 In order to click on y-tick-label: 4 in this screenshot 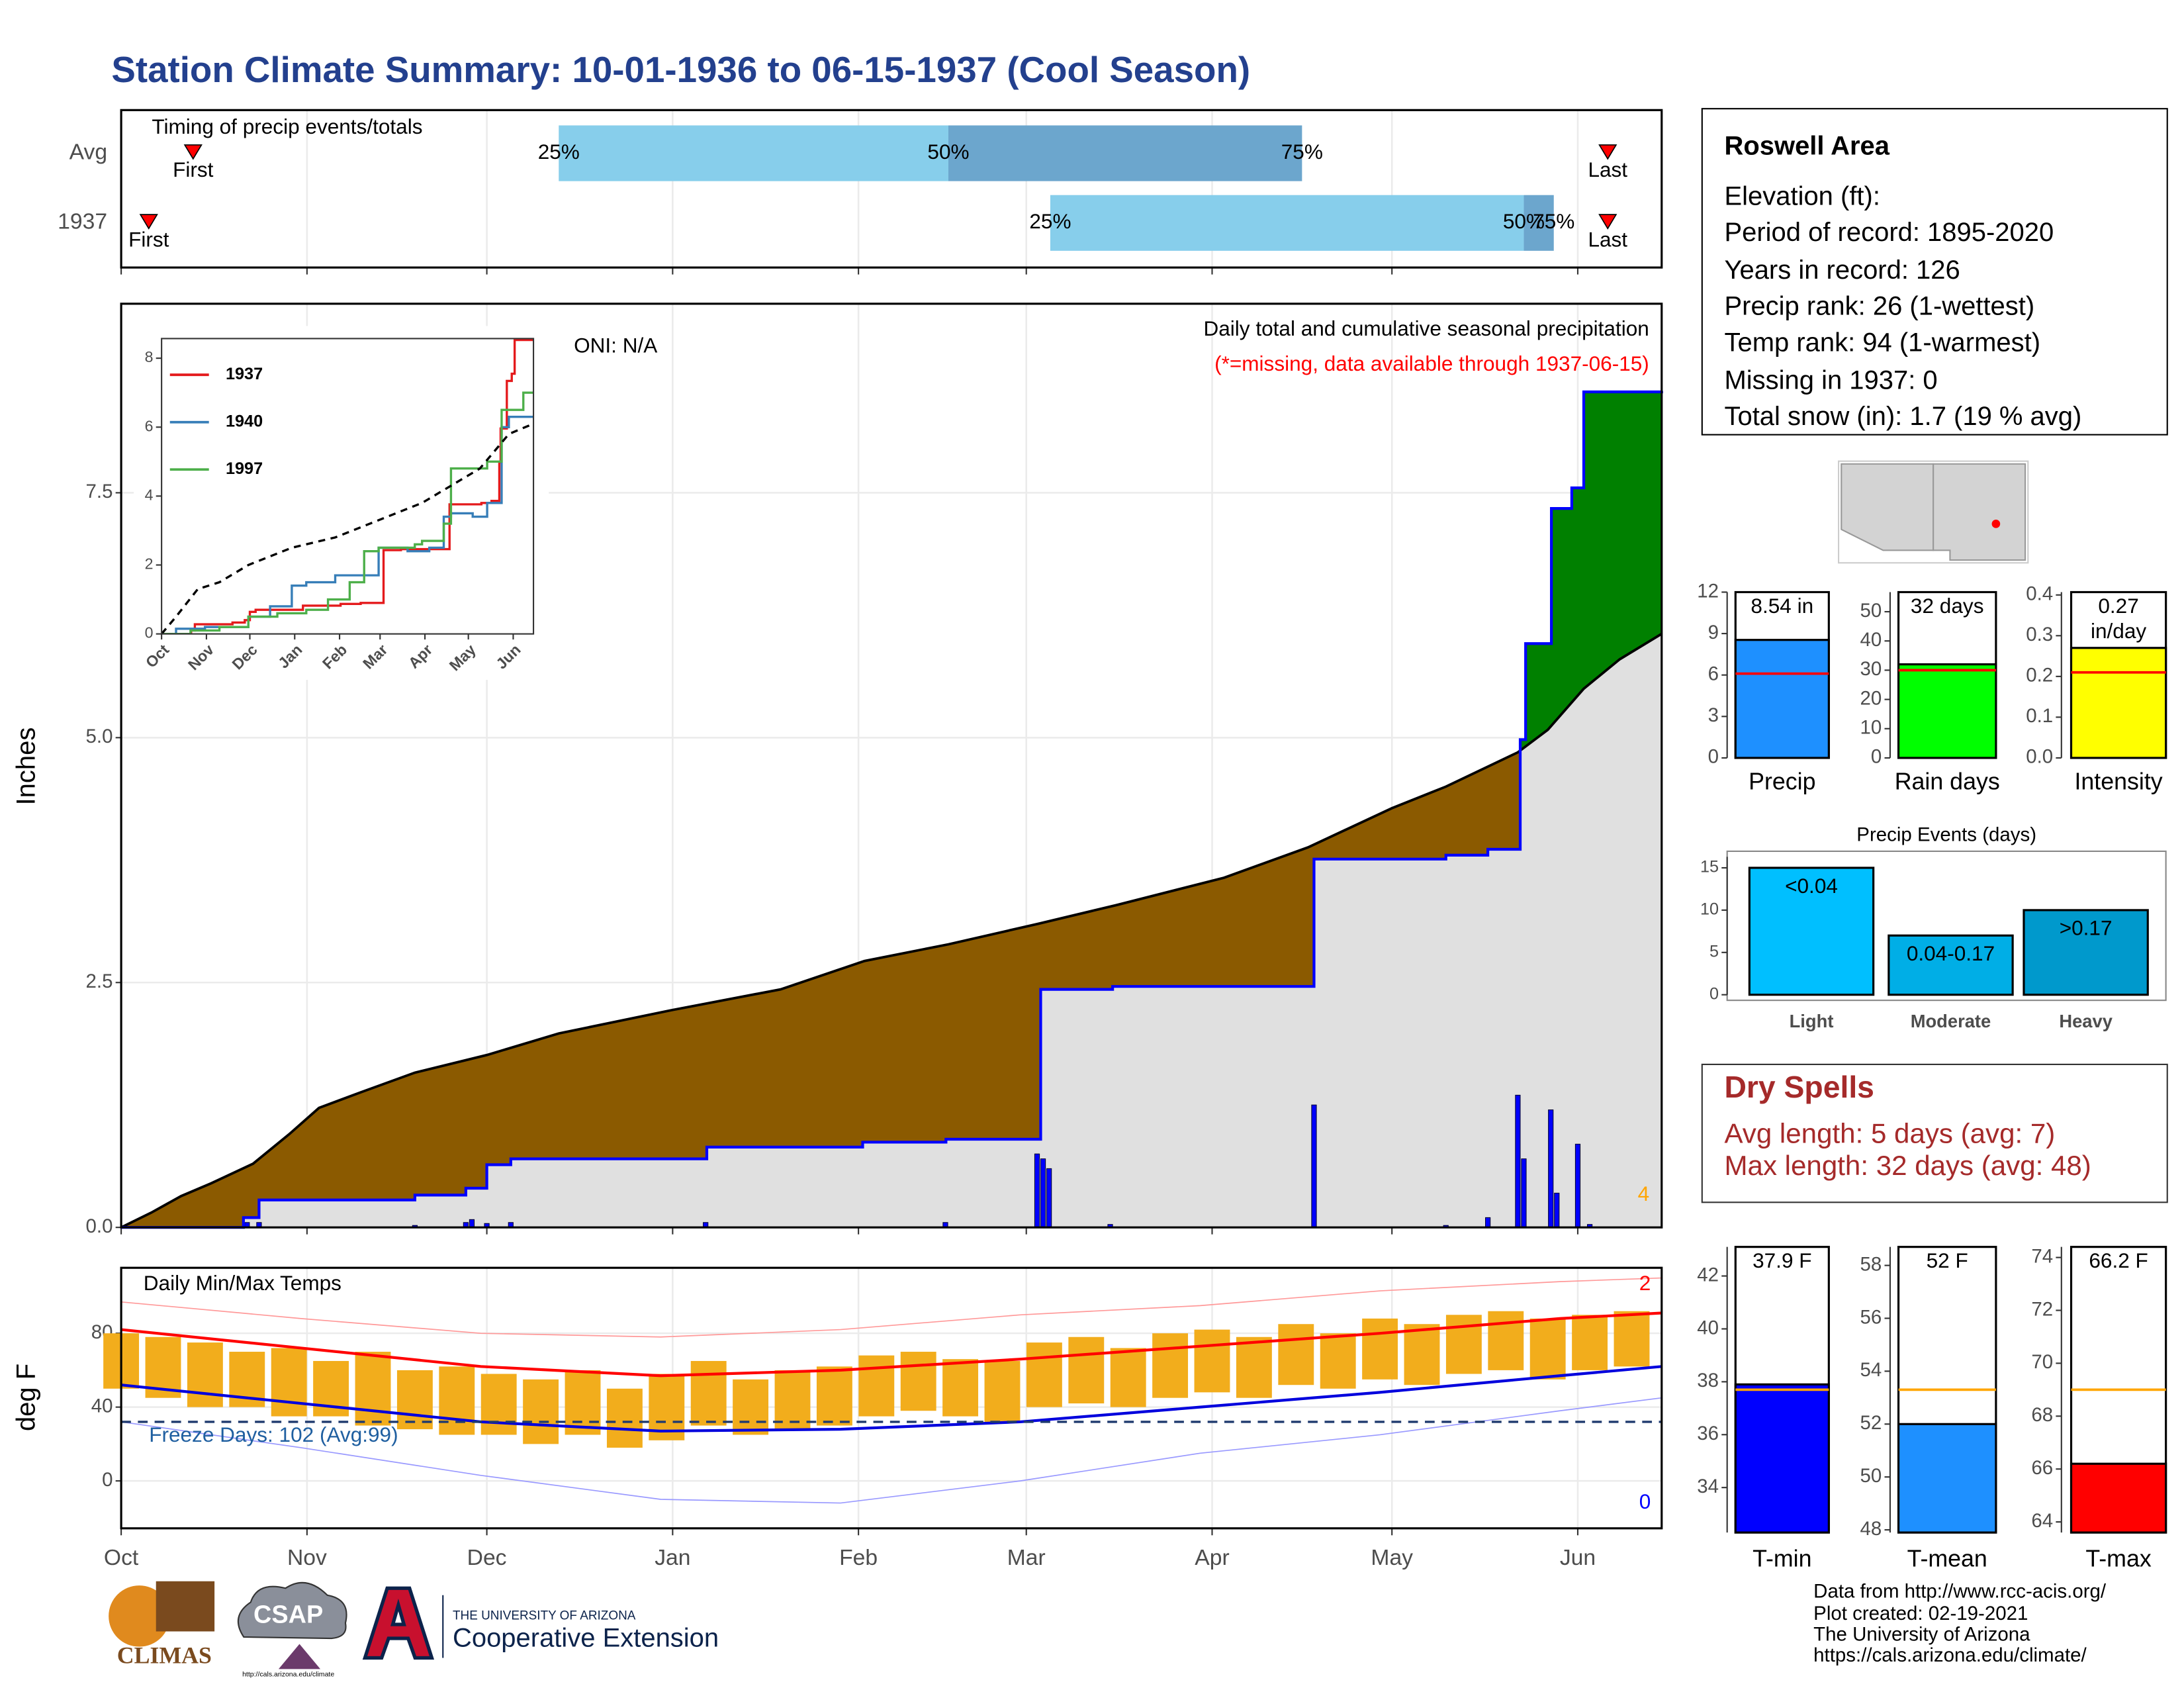, I will do `click(149, 494)`.